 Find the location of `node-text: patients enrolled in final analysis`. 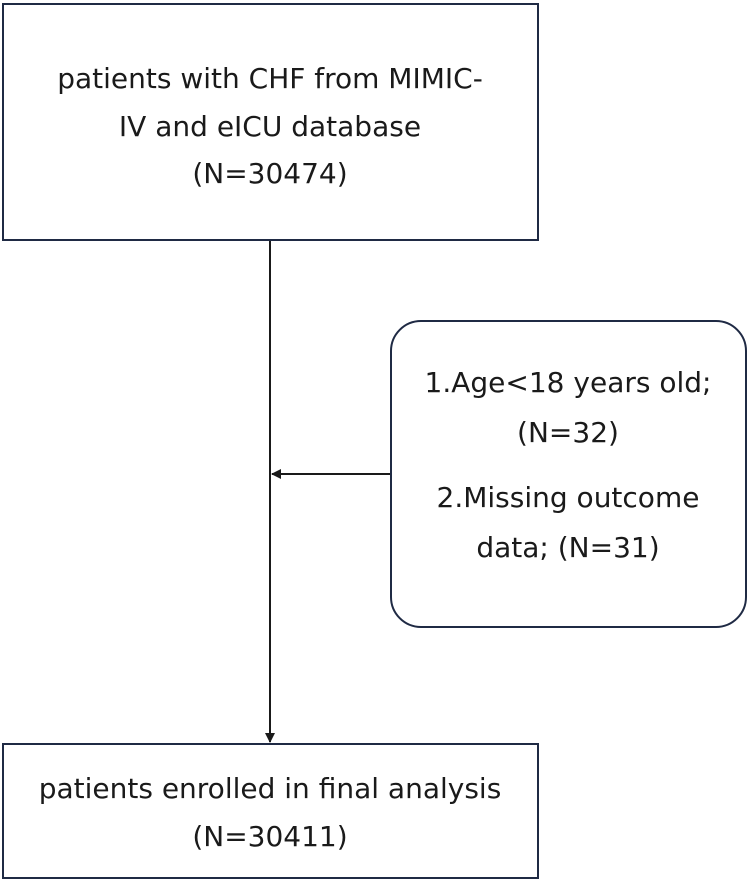

node-text: patients enrolled in final analysis is located at coordinates (270, 788).